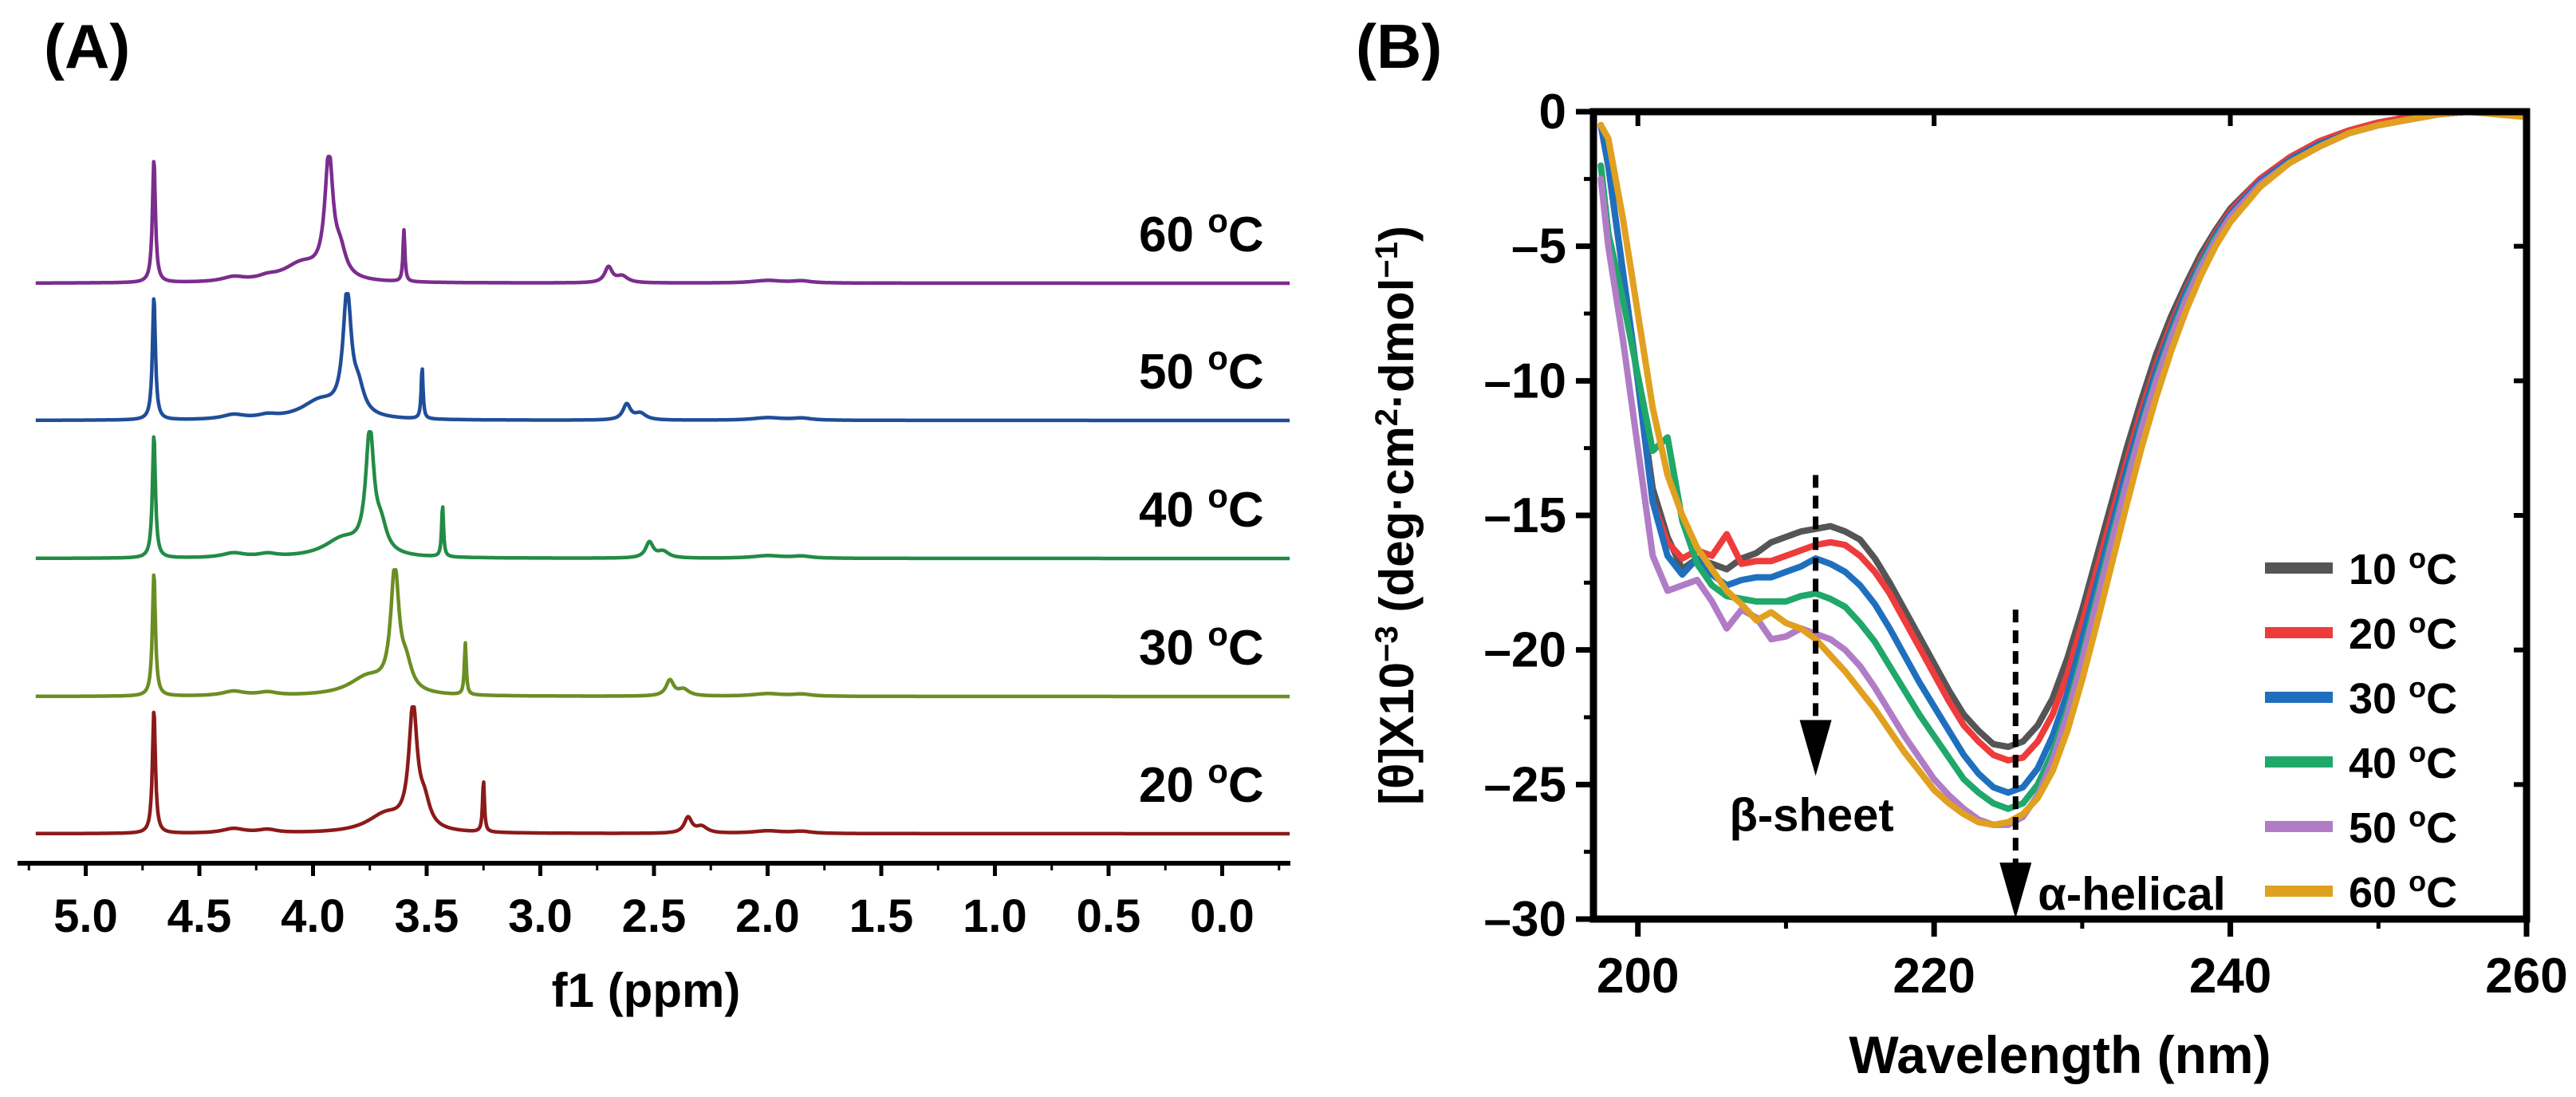 This screenshot has height=1097, width=2576. I want to click on cd-y-tick-label: –15, so click(1525, 515).